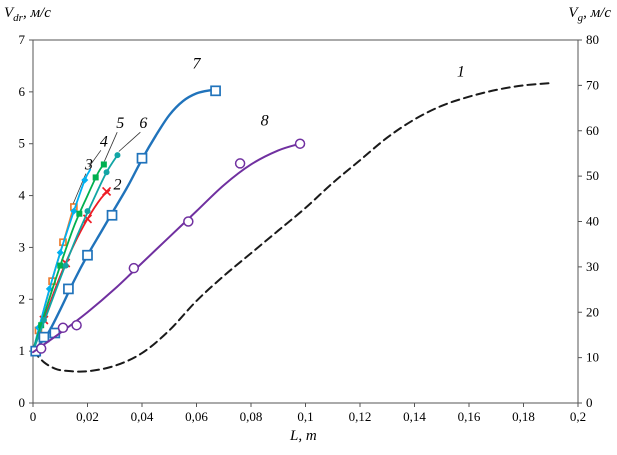  What do you see at coordinates (117, 184) in the screenshot?
I see `series-2-label: 2` at bounding box center [117, 184].